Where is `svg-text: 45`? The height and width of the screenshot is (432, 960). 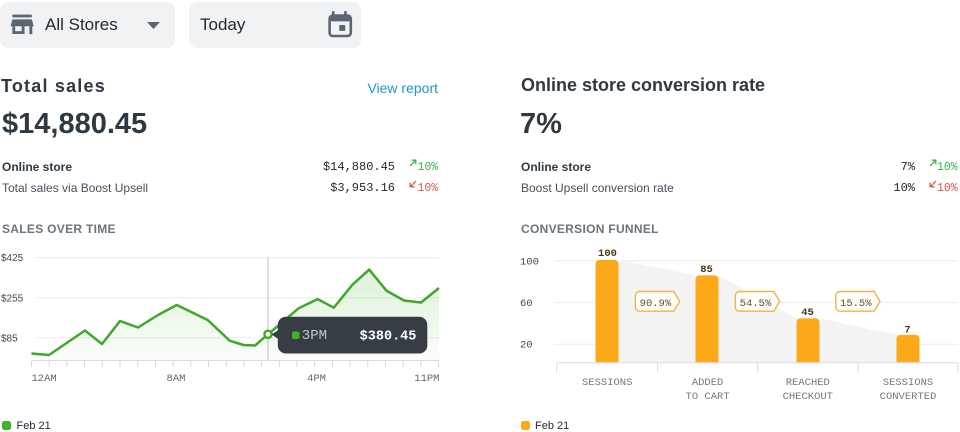 svg-text: 45 is located at coordinates (807, 313).